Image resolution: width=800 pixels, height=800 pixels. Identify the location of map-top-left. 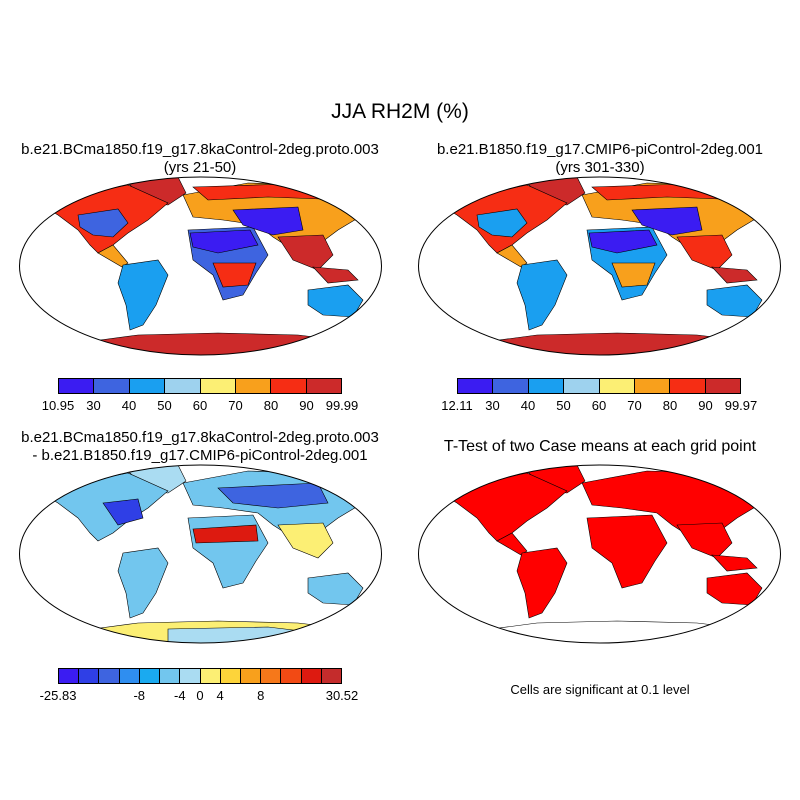
(200, 266).